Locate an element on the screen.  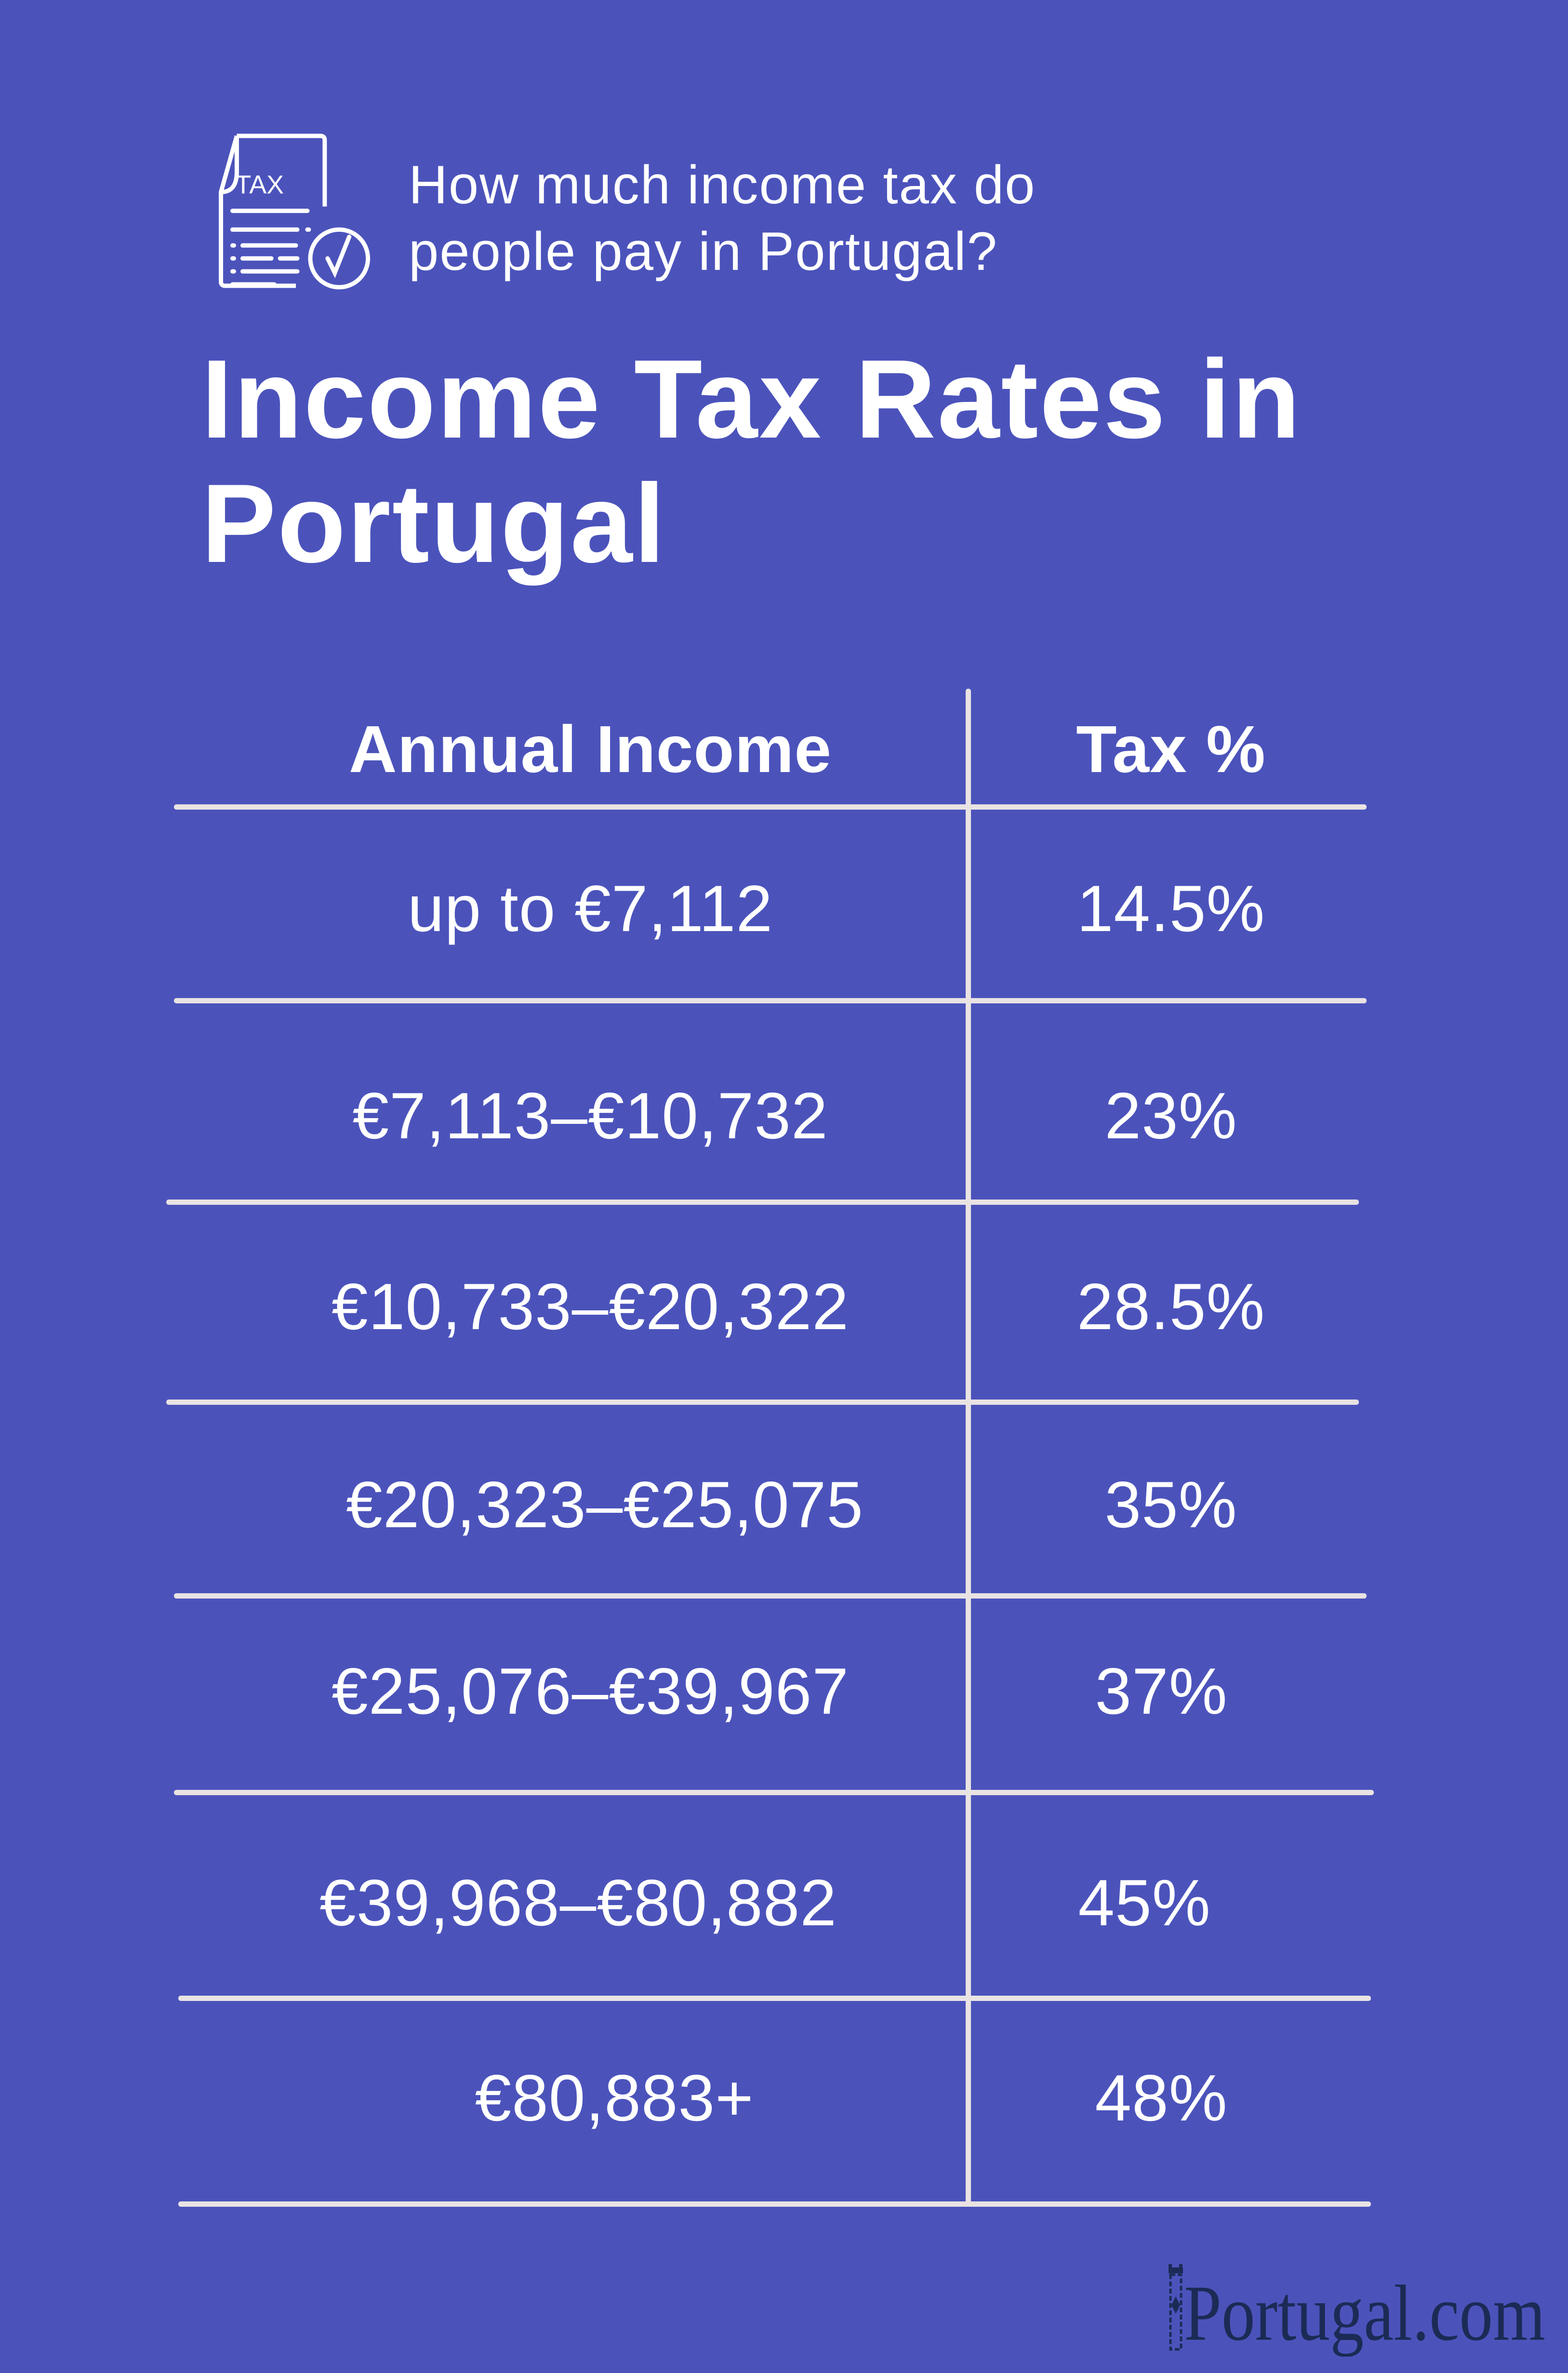
tax-cell: 37% is located at coordinates (1161, 1691).